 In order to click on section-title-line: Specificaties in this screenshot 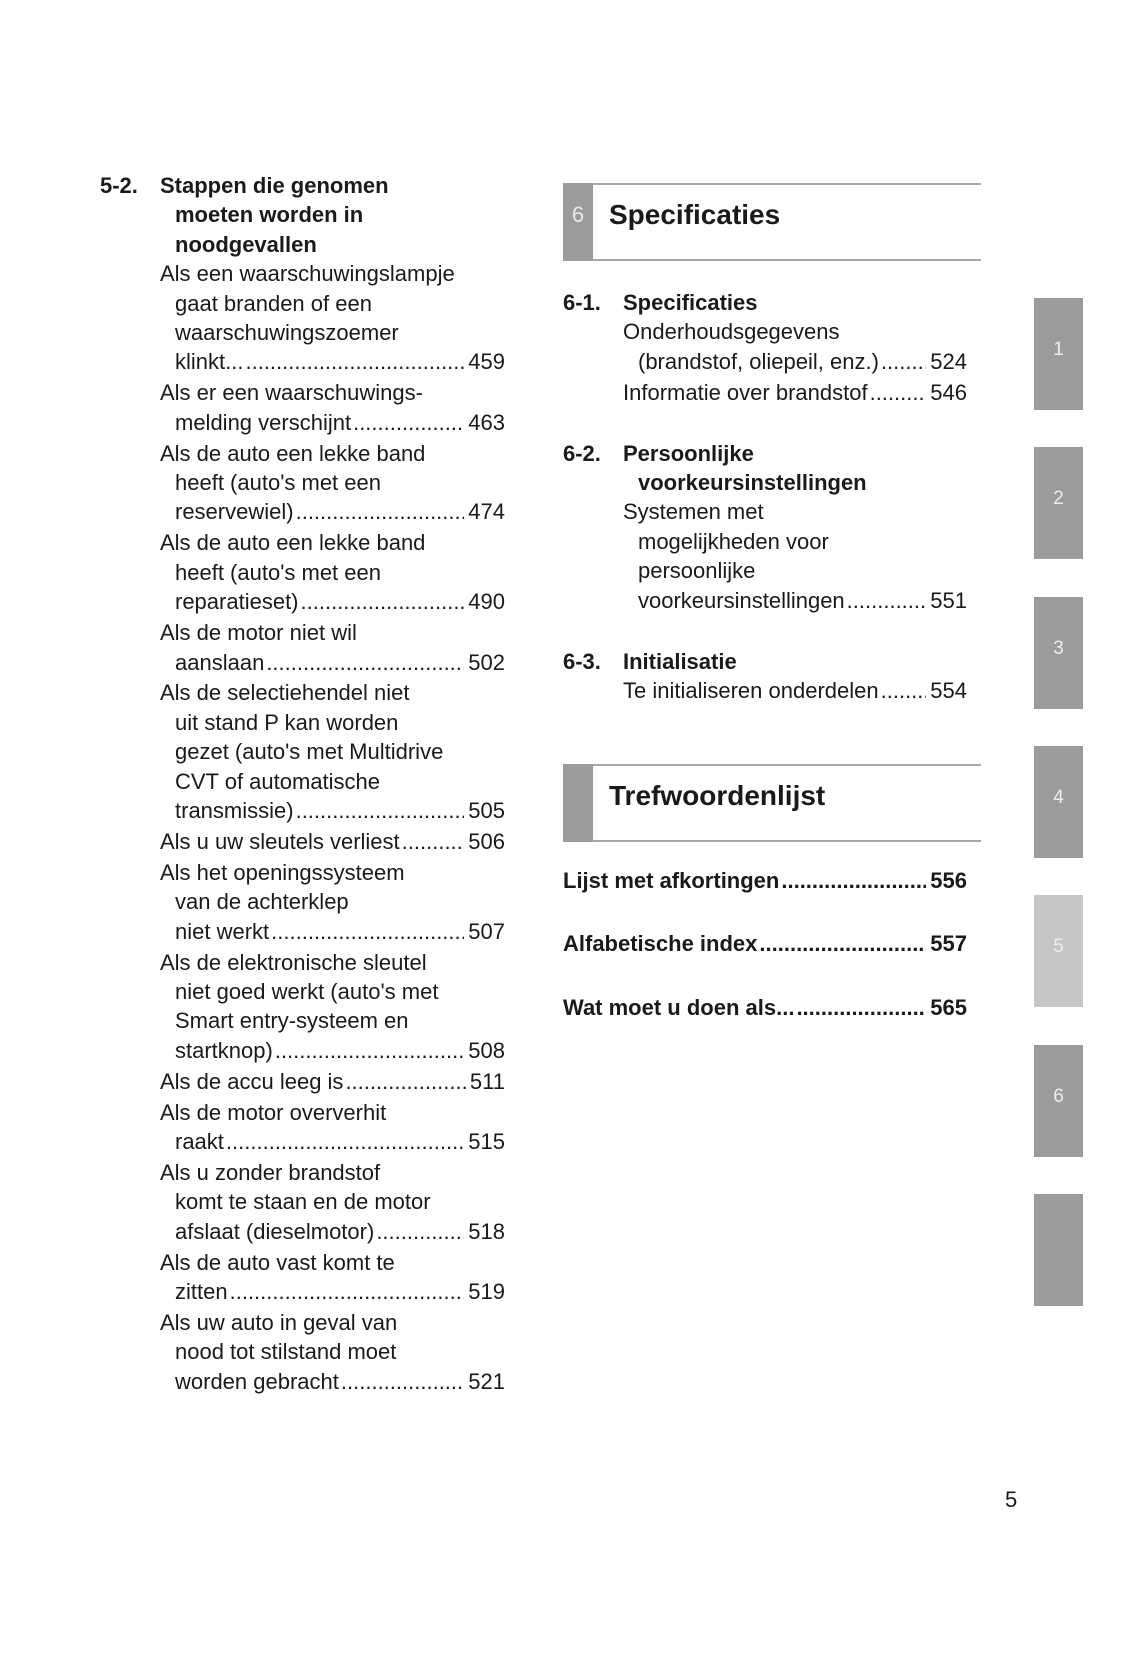, I will do `click(690, 302)`.